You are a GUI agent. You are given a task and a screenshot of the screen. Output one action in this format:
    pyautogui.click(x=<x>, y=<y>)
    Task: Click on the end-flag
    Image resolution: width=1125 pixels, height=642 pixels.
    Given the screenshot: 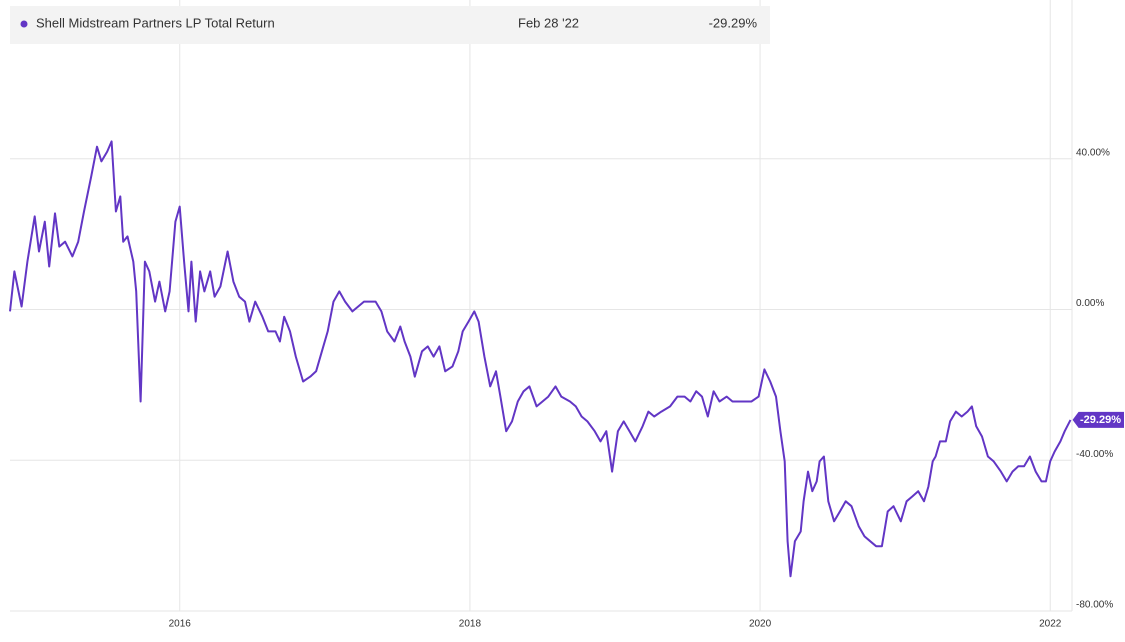 What is the action you would take?
    pyautogui.click(x=1098, y=419)
    